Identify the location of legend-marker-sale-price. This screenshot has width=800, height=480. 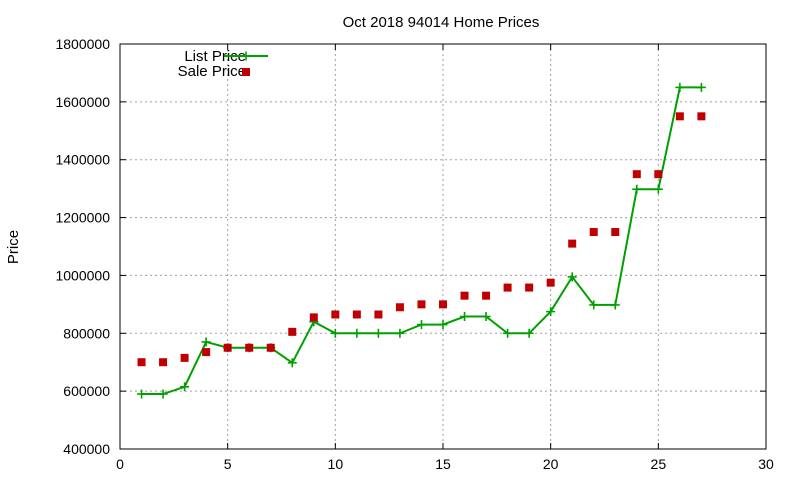
(246, 72).